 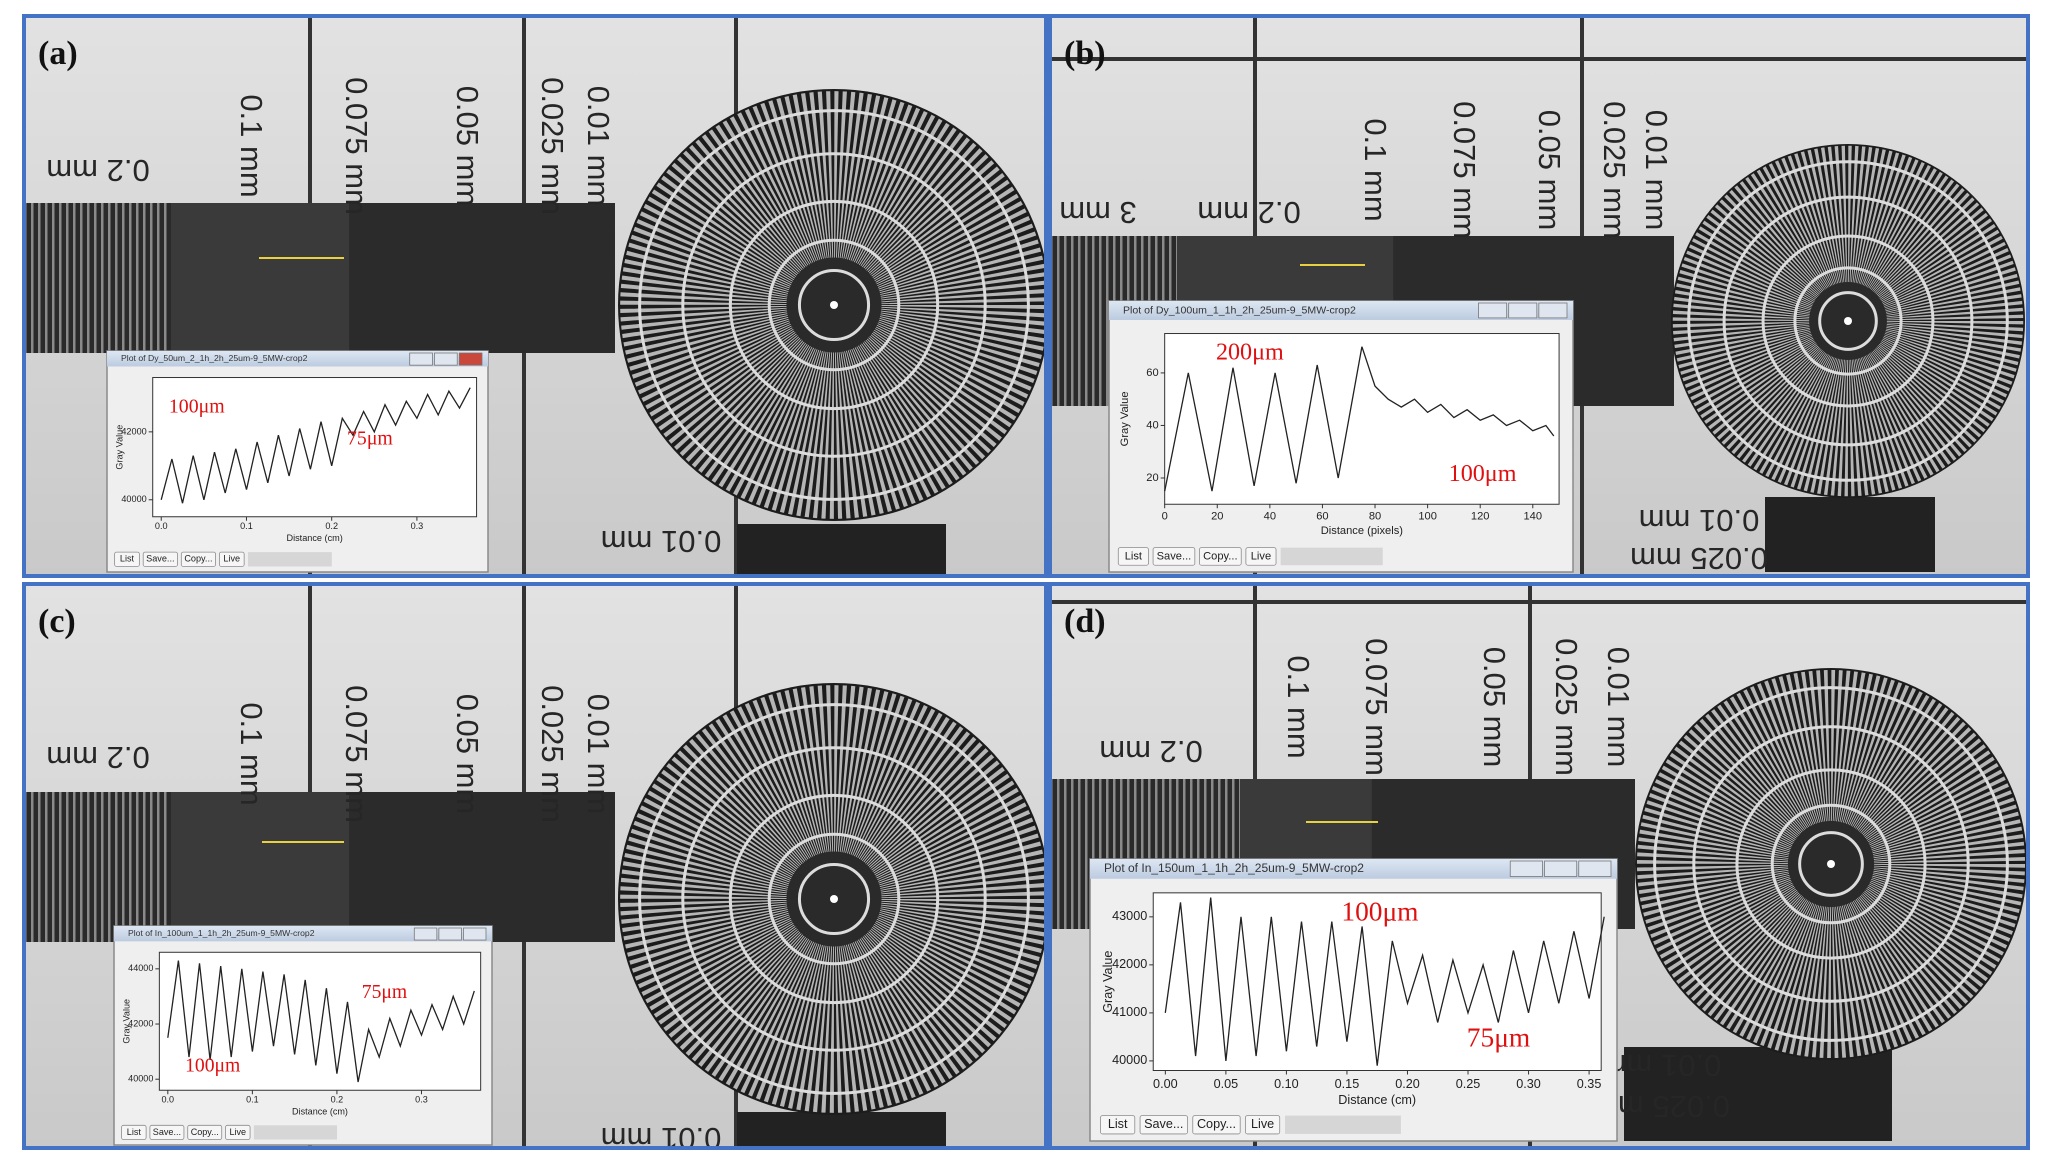 What do you see at coordinates (1407, 1084) in the screenshot?
I see `x-tick-label: 0.20` at bounding box center [1407, 1084].